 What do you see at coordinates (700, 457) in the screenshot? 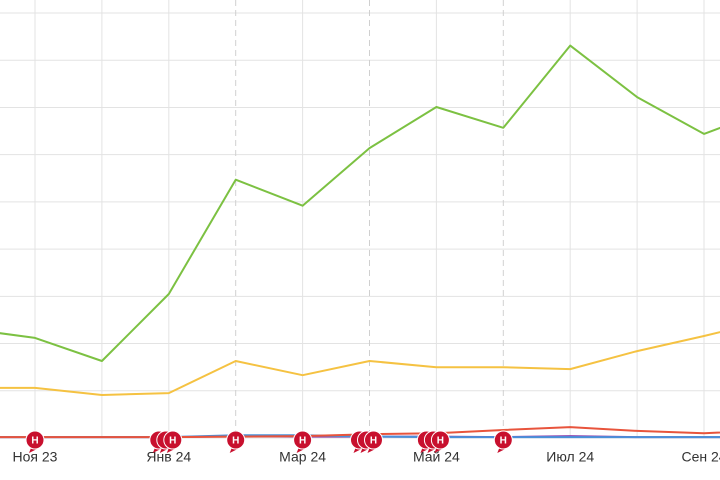
I see `x-tick-label: Сен 24` at bounding box center [700, 457].